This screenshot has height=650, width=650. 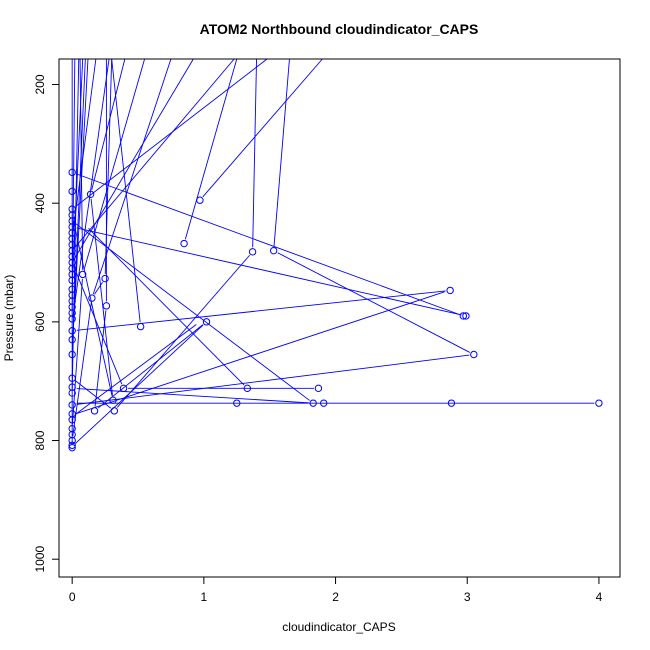 What do you see at coordinates (40, 559) in the screenshot?
I see `y-tick-label: 1000` at bounding box center [40, 559].